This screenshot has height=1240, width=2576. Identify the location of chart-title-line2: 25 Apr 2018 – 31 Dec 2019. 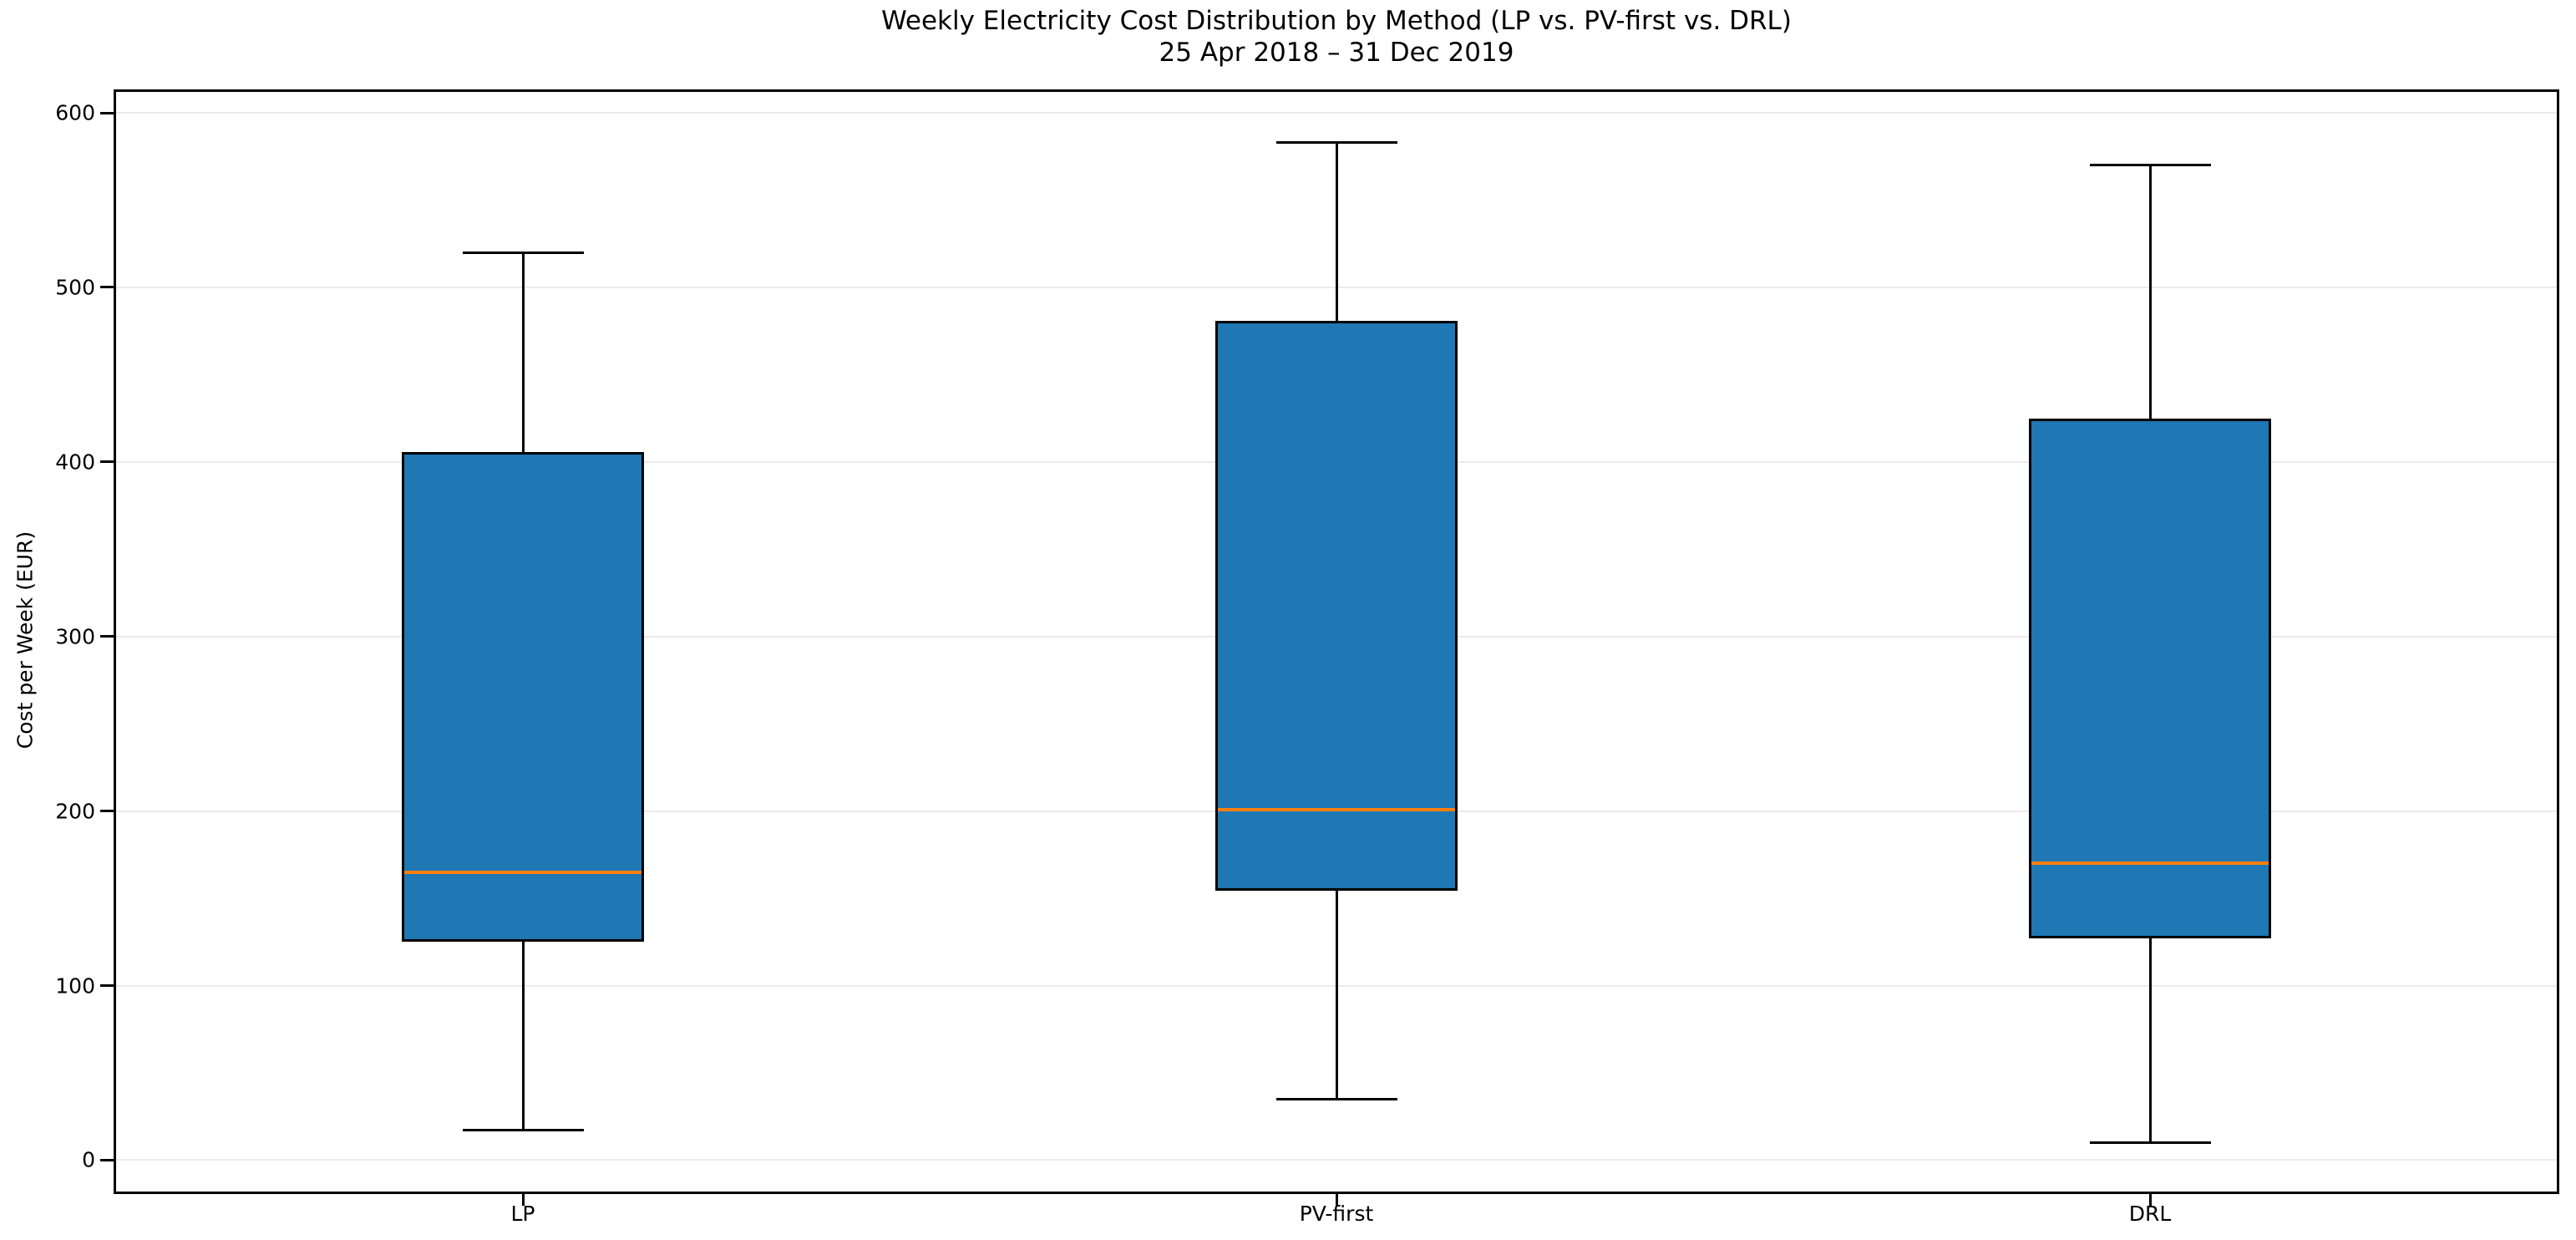
(1336, 53).